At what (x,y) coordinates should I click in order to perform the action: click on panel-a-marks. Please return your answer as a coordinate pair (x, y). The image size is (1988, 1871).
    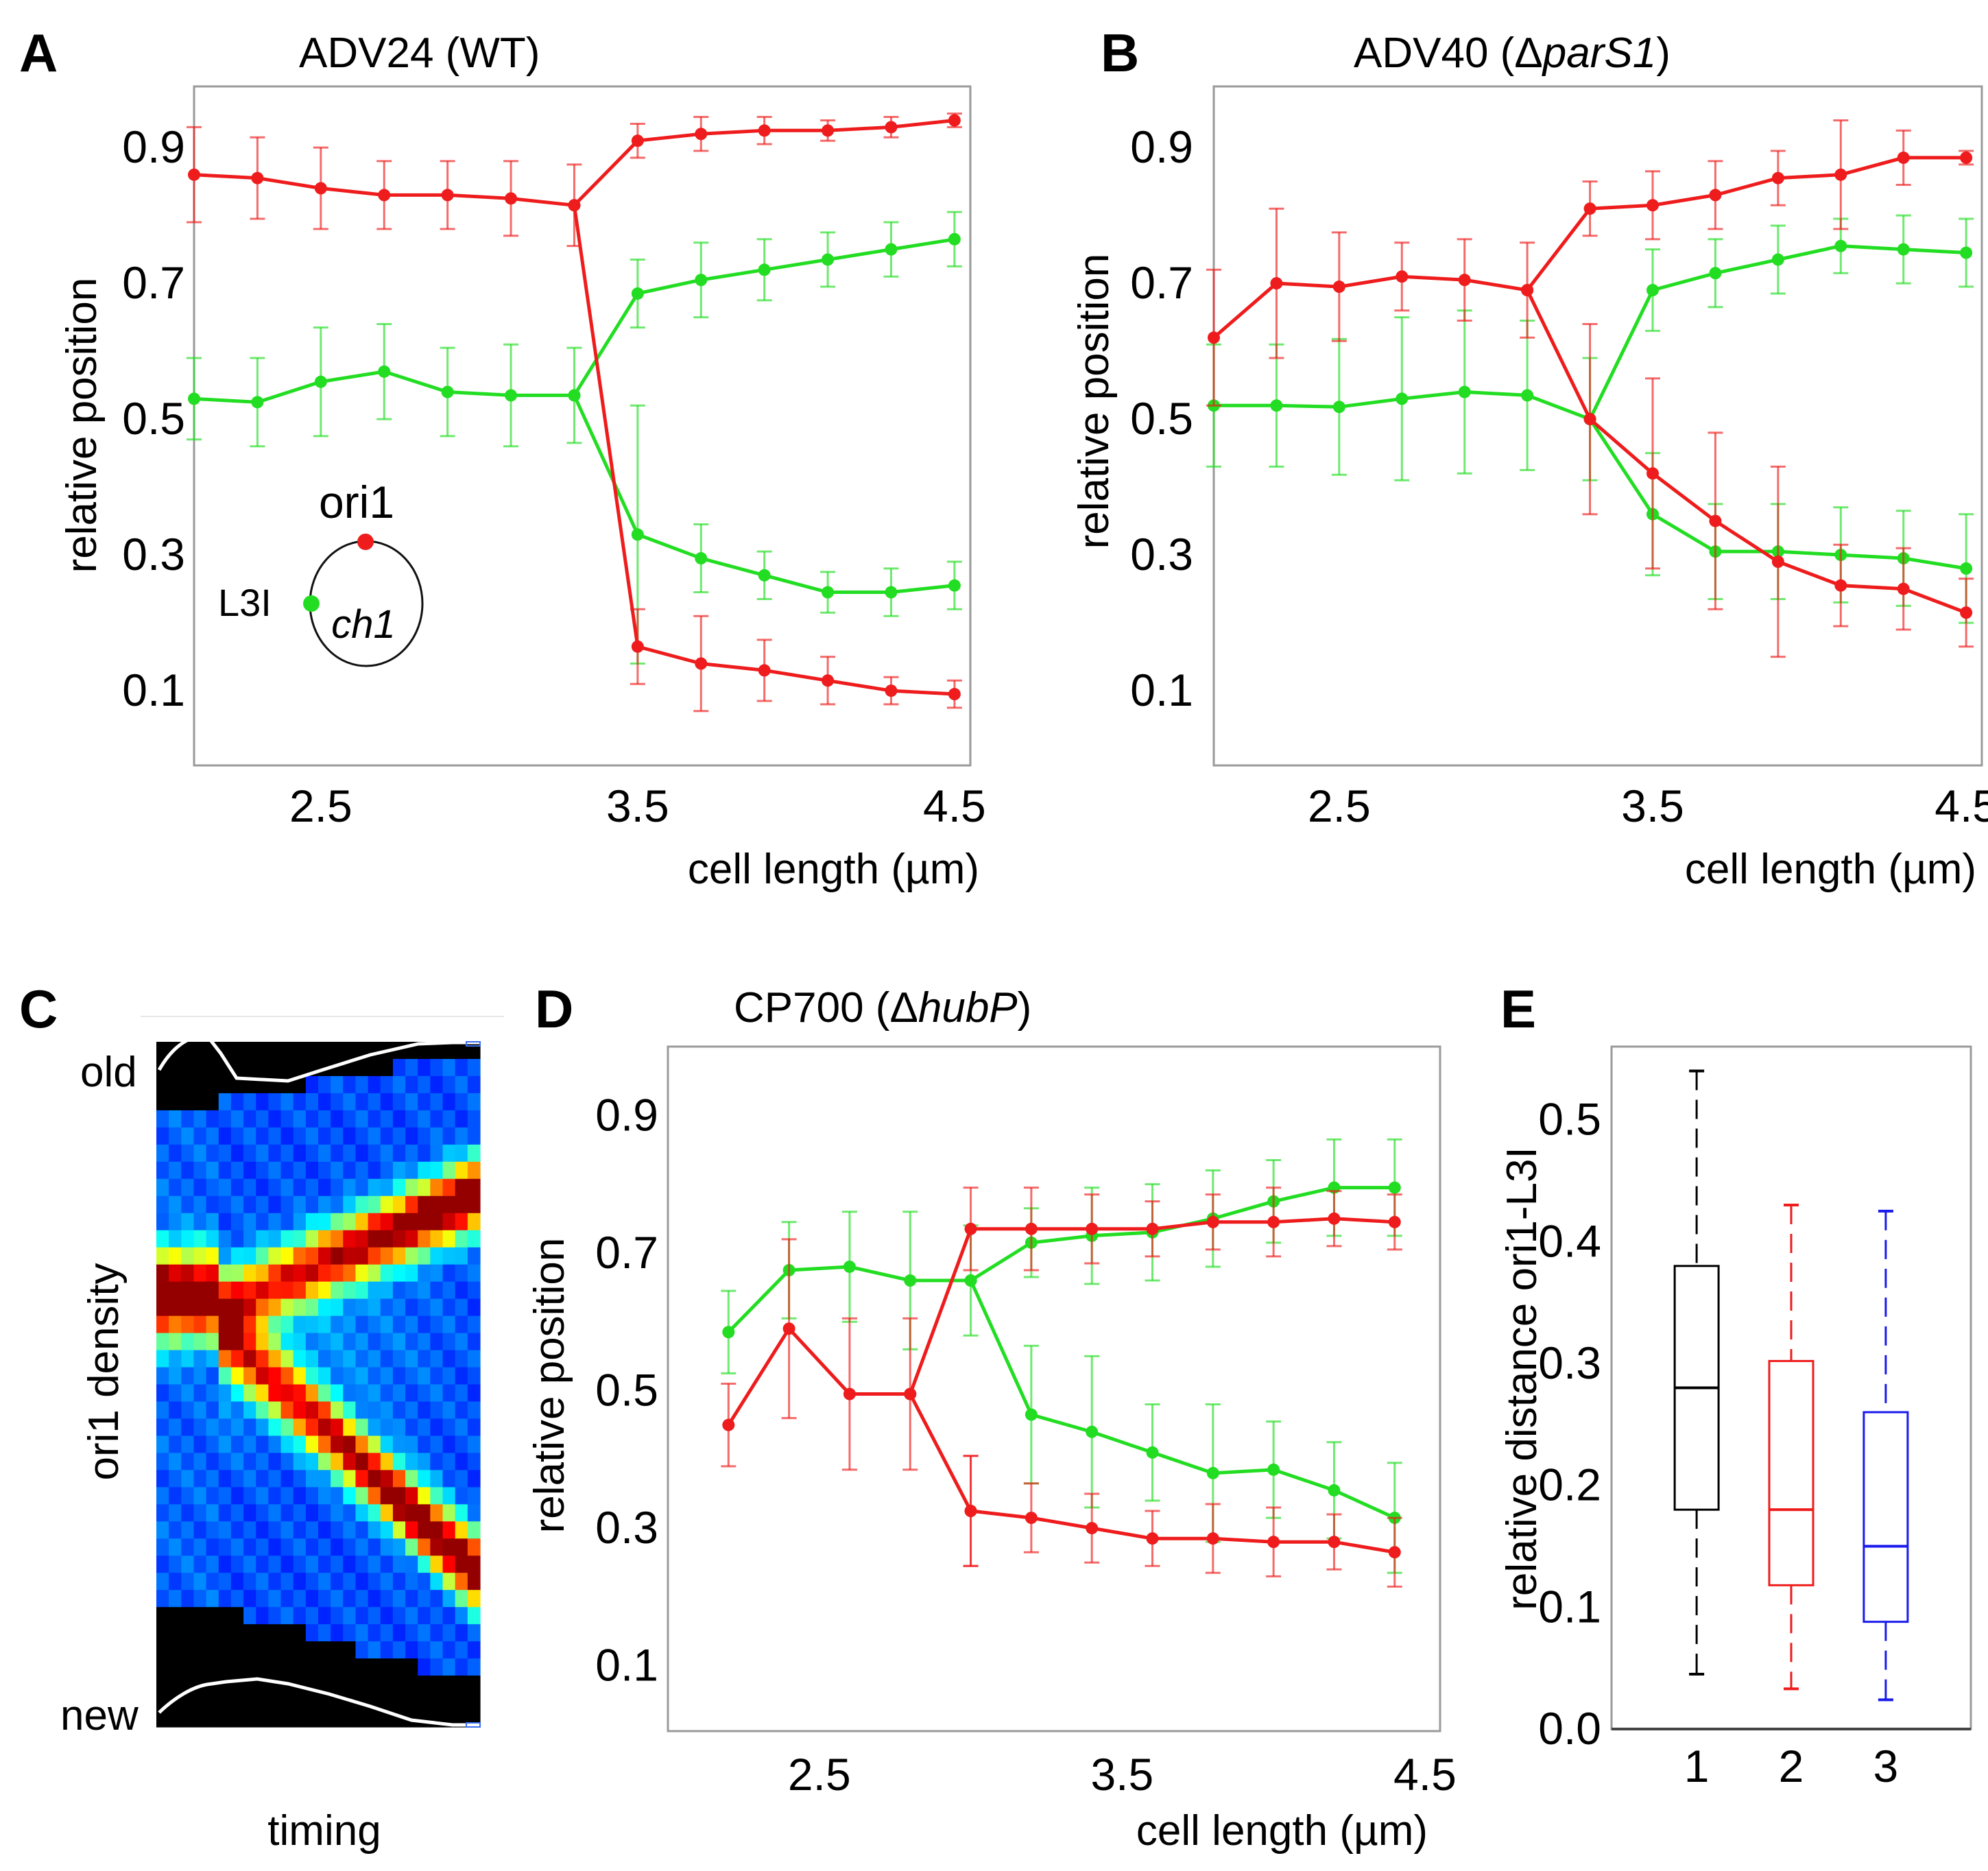
    Looking at the image, I should click on (574, 413).